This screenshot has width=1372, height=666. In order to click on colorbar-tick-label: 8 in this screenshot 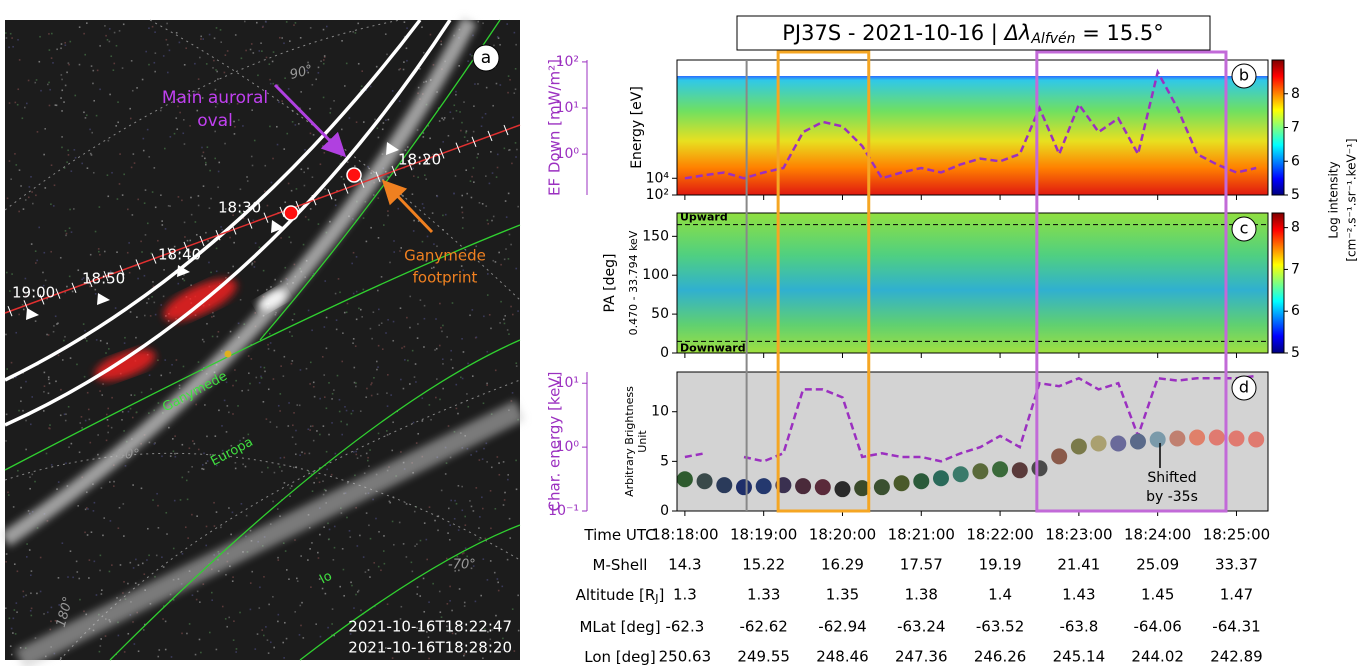, I will do `click(1295, 228)`.